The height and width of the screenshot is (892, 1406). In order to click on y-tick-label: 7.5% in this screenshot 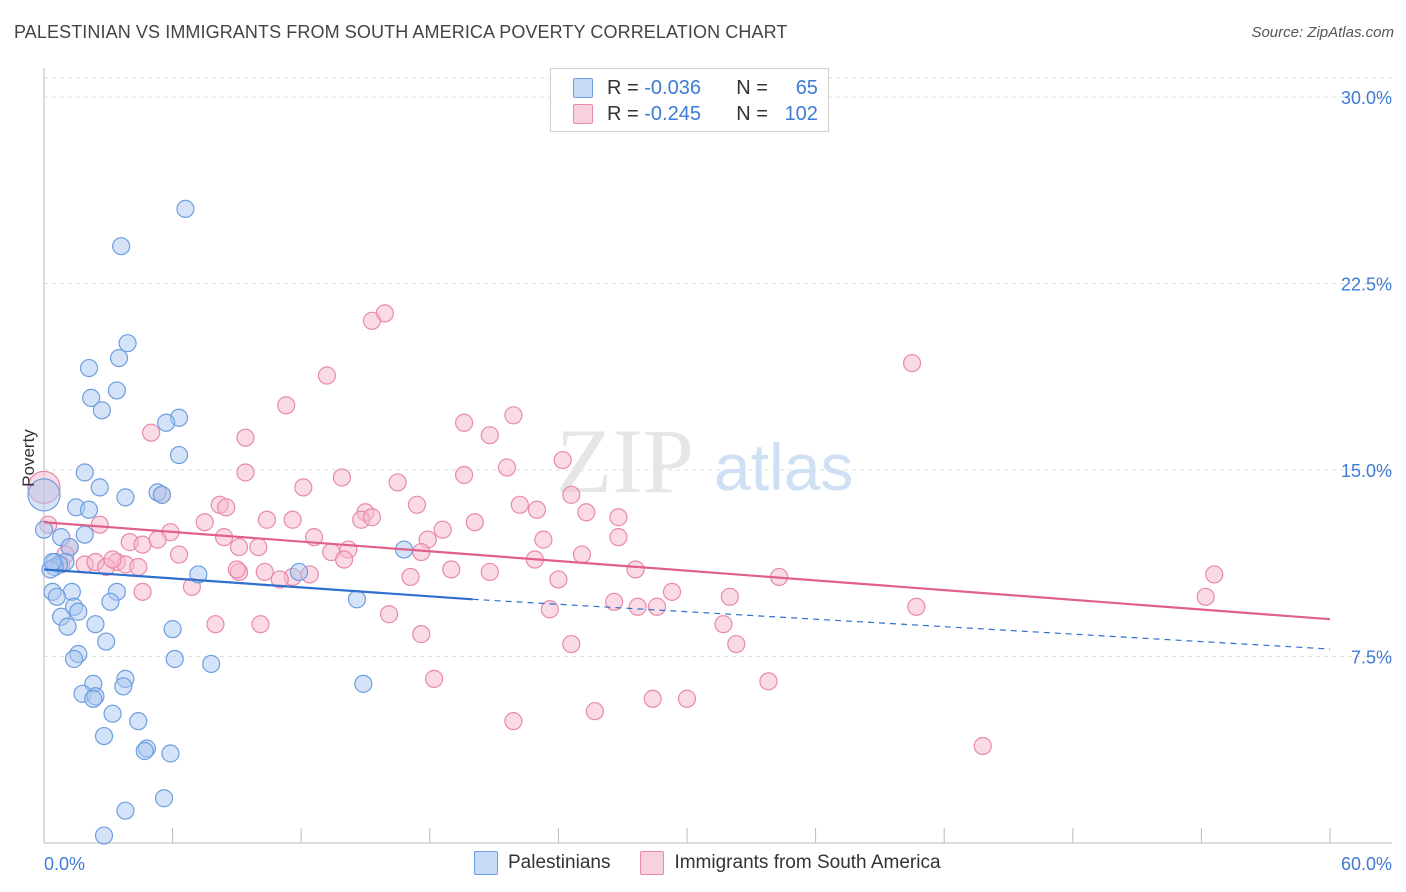, I will do `click(1371, 658)`.